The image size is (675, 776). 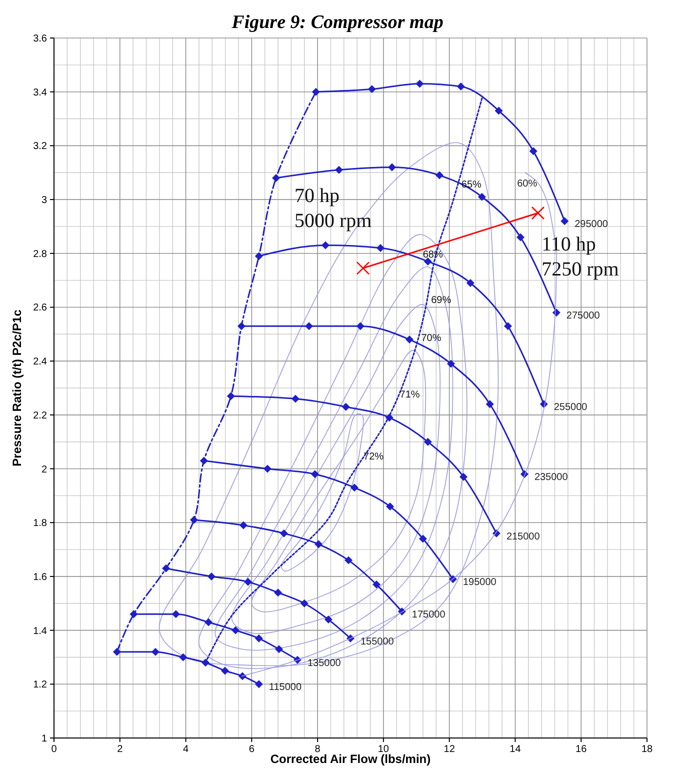 I want to click on x-tick-label: 8, so click(x=317, y=749).